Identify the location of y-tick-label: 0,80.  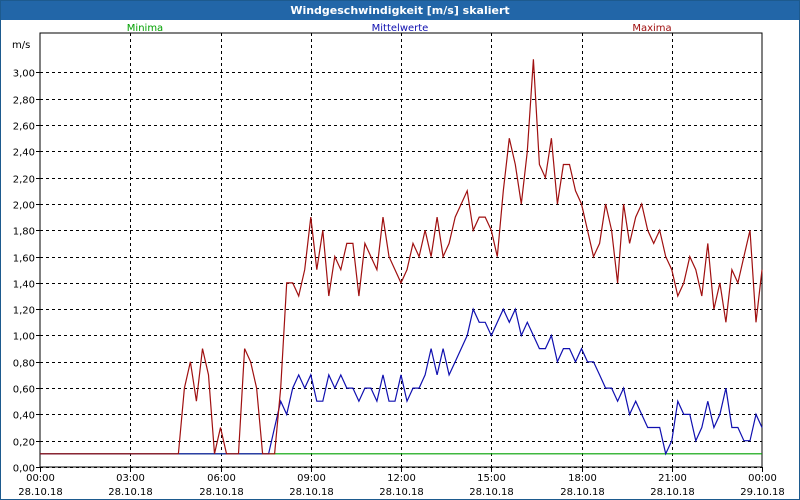
(24, 364).